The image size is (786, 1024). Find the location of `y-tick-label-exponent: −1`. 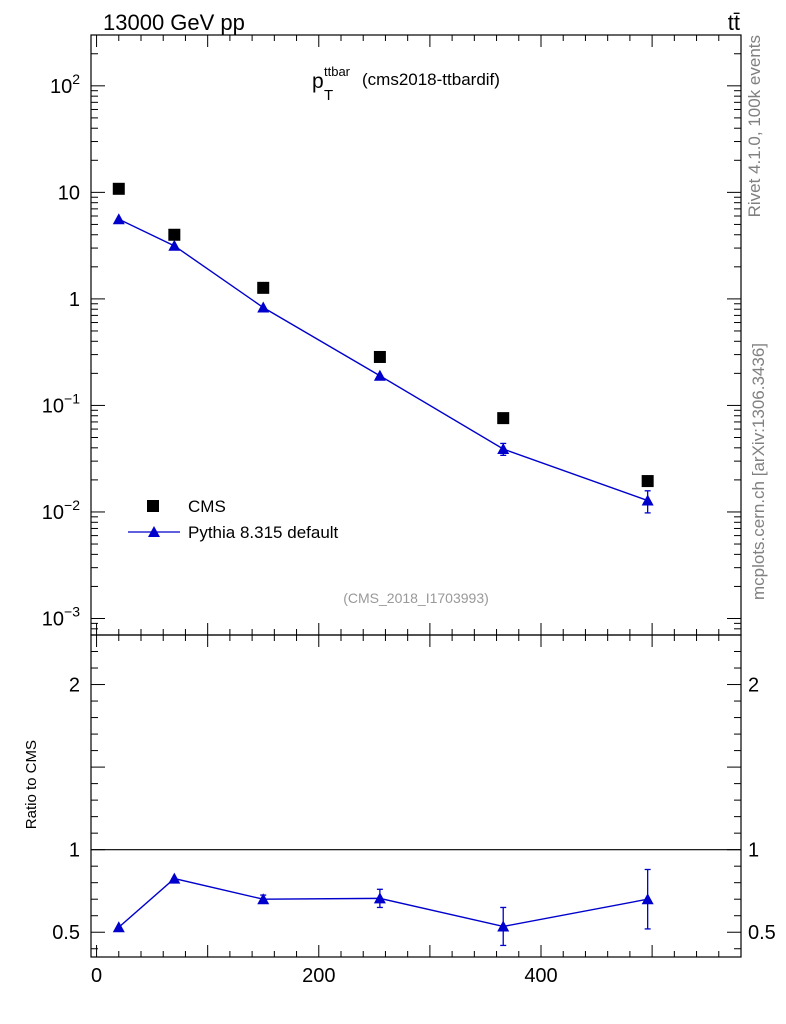

y-tick-label-exponent: −1 is located at coordinates (72, 398).